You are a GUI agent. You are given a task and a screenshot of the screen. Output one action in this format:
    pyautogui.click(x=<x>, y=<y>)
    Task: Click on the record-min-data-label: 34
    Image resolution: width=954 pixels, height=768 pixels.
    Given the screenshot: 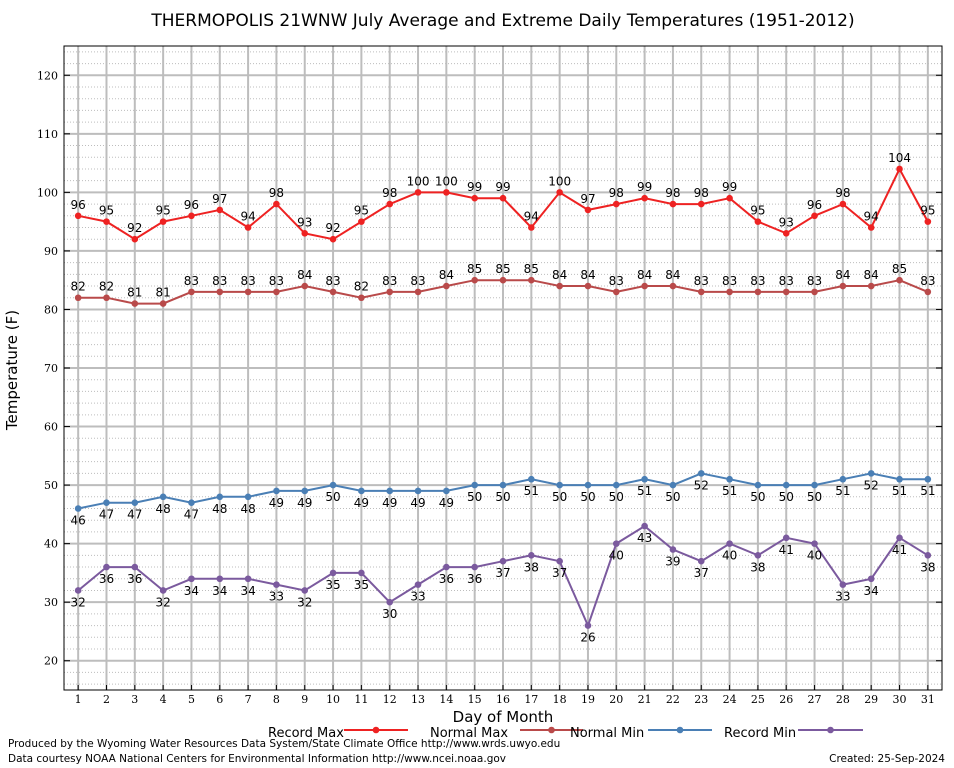 What is the action you would take?
    pyautogui.click(x=871, y=591)
    